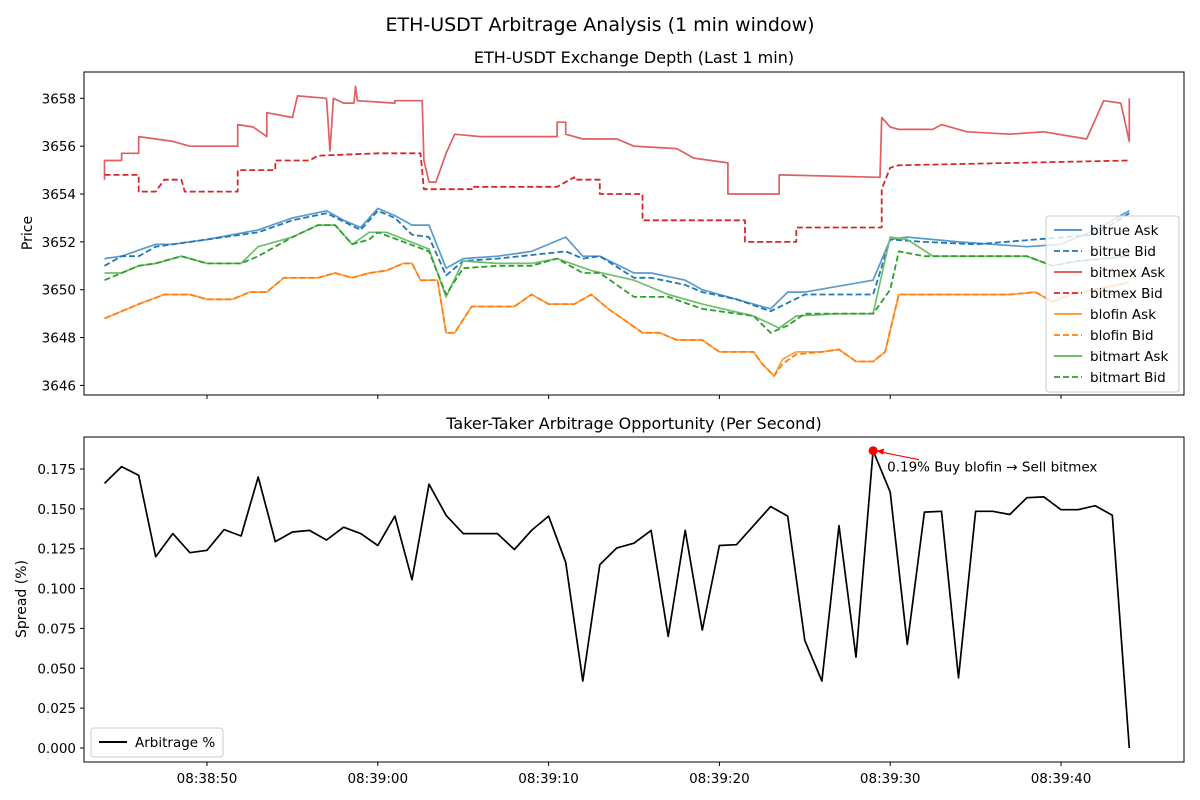 This screenshot has height=800, width=1200. I want to click on price-y-tick-label: 3648, so click(59, 339).